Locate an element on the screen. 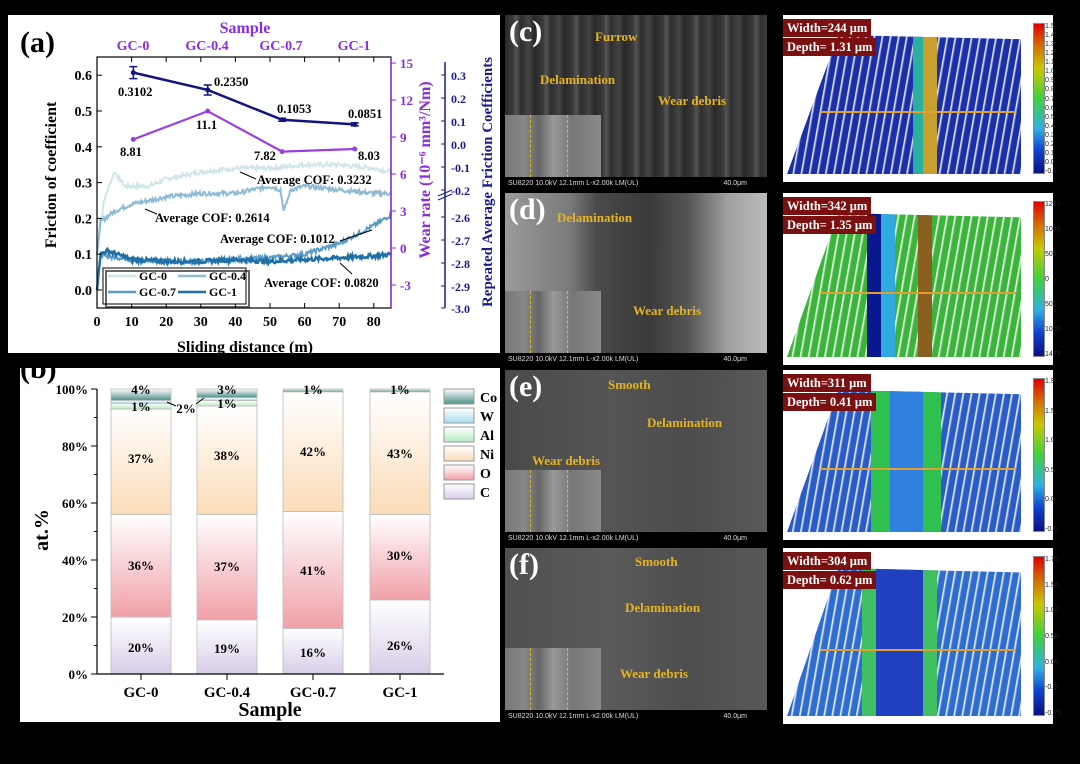 This screenshot has width=1080, height=764. x-tick-label: 80 is located at coordinates (374, 322).